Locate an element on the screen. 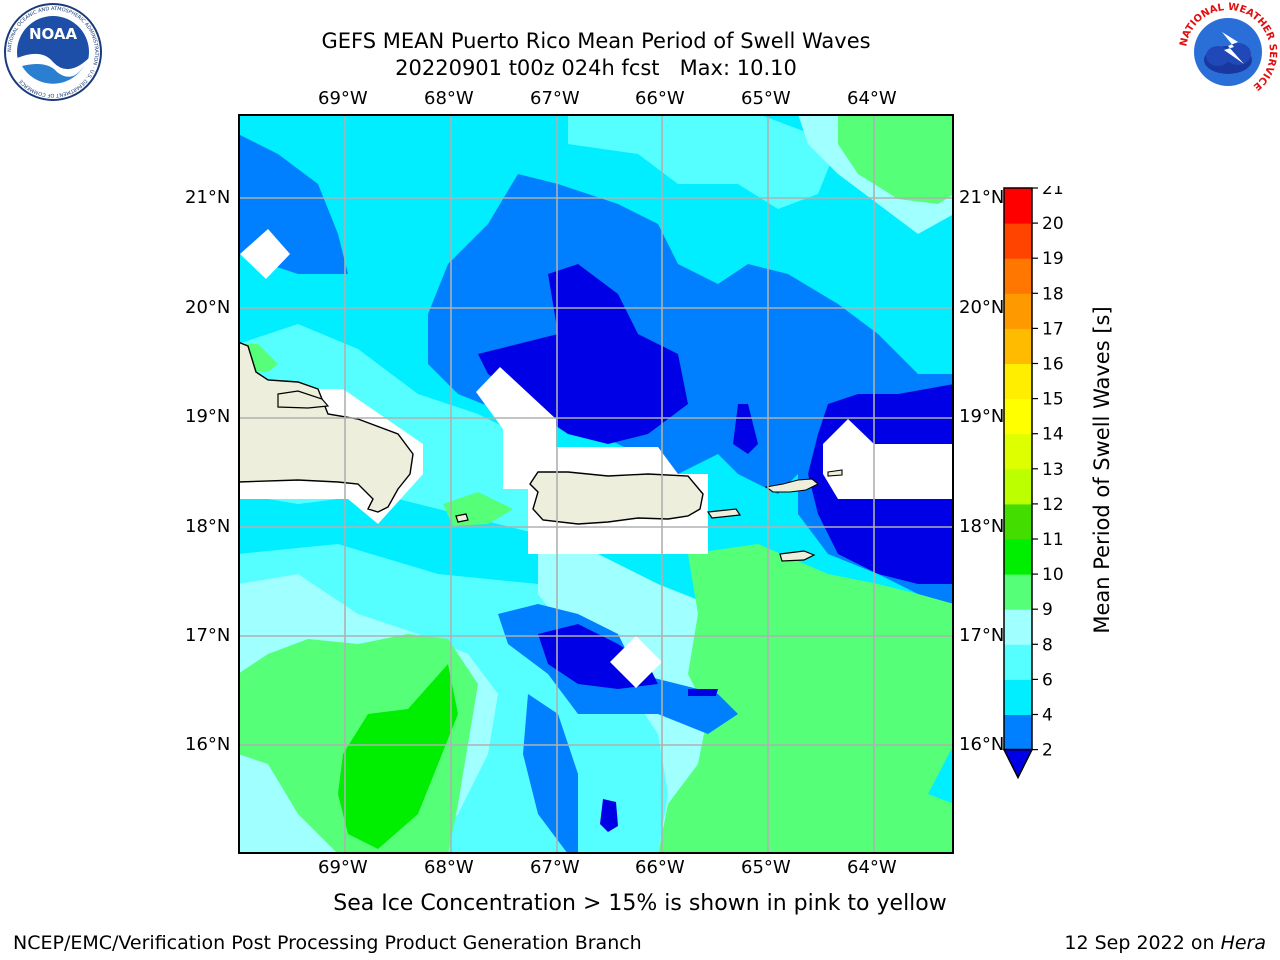  lon-label-bottom-69w: 69°W is located at coordinates (343, 867).